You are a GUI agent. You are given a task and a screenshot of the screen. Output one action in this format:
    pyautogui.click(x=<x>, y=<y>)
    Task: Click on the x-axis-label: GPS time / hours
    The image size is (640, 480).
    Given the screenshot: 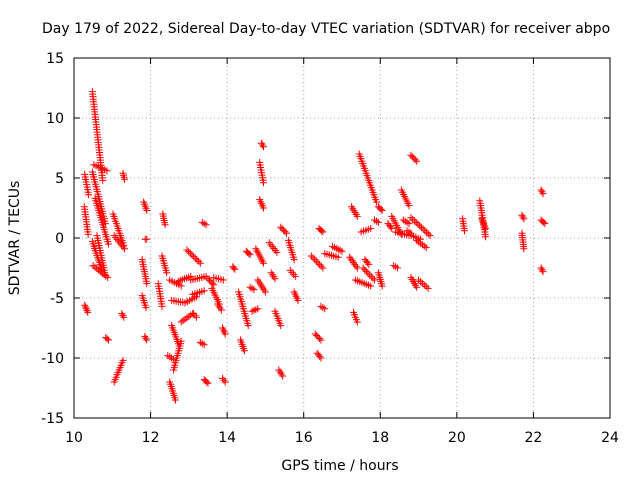 What is the action you would take?
    pyautogui.click(x=339, y=466)
    